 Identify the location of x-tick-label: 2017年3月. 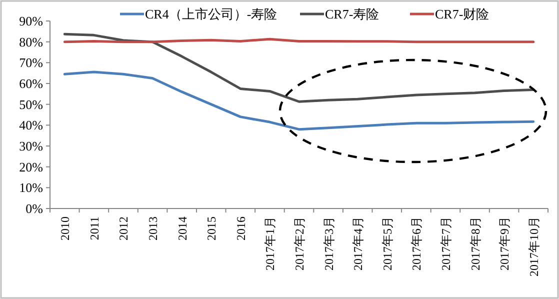
(329, 243).